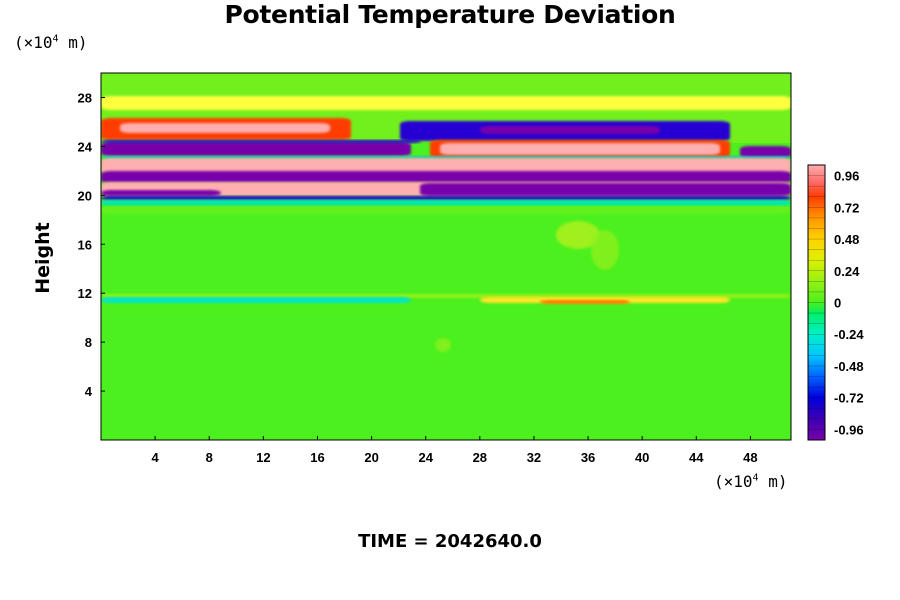  Describe the element at coordinates (317, 457) in the screenshot. I see `x-tick-label: 16` at that location.